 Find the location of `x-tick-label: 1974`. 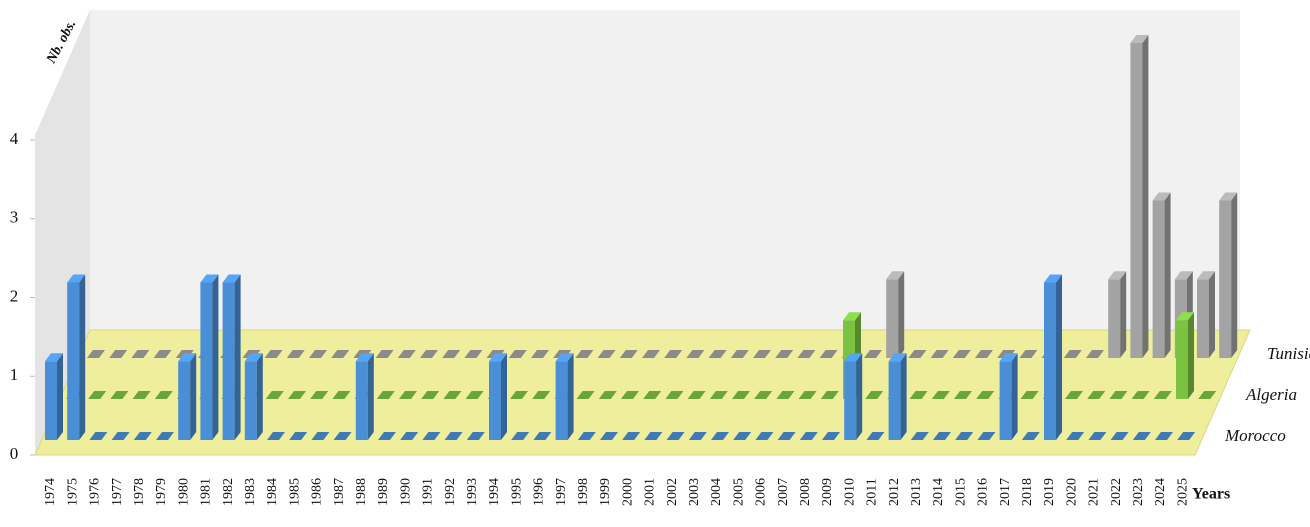

x-tick-label: 1974 is located at coordinates (50, 492).